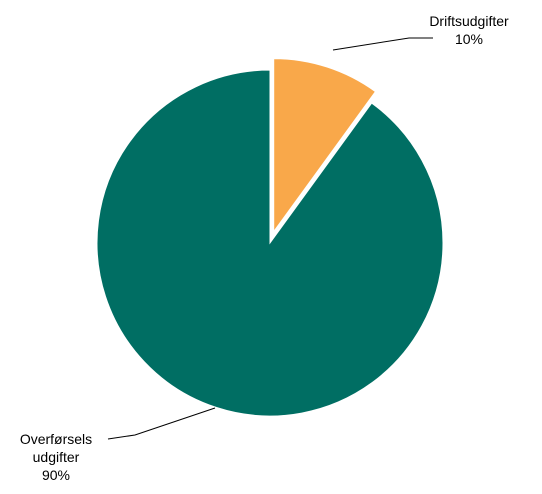 This screenshot has height=494, width=542. I want to click on slice-label-line: udgifter, so click(56, 457).